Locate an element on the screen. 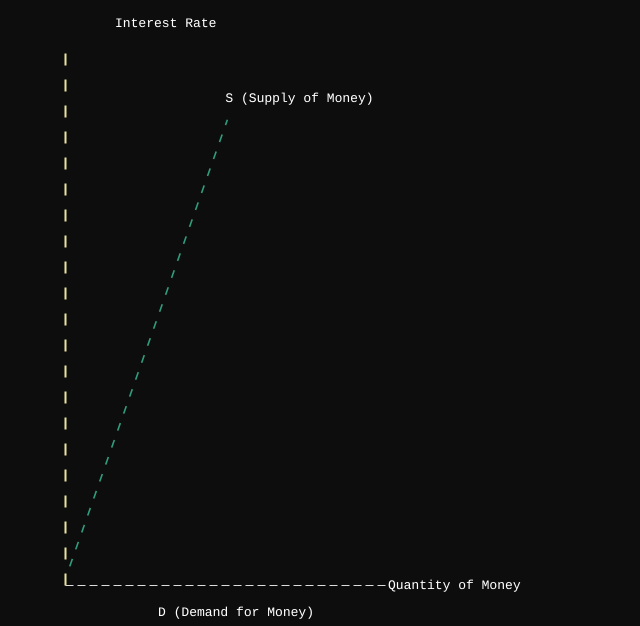 This screenshot has height=626, width=640. text: S (Supply of Money) is located at coordinates (299, 98).